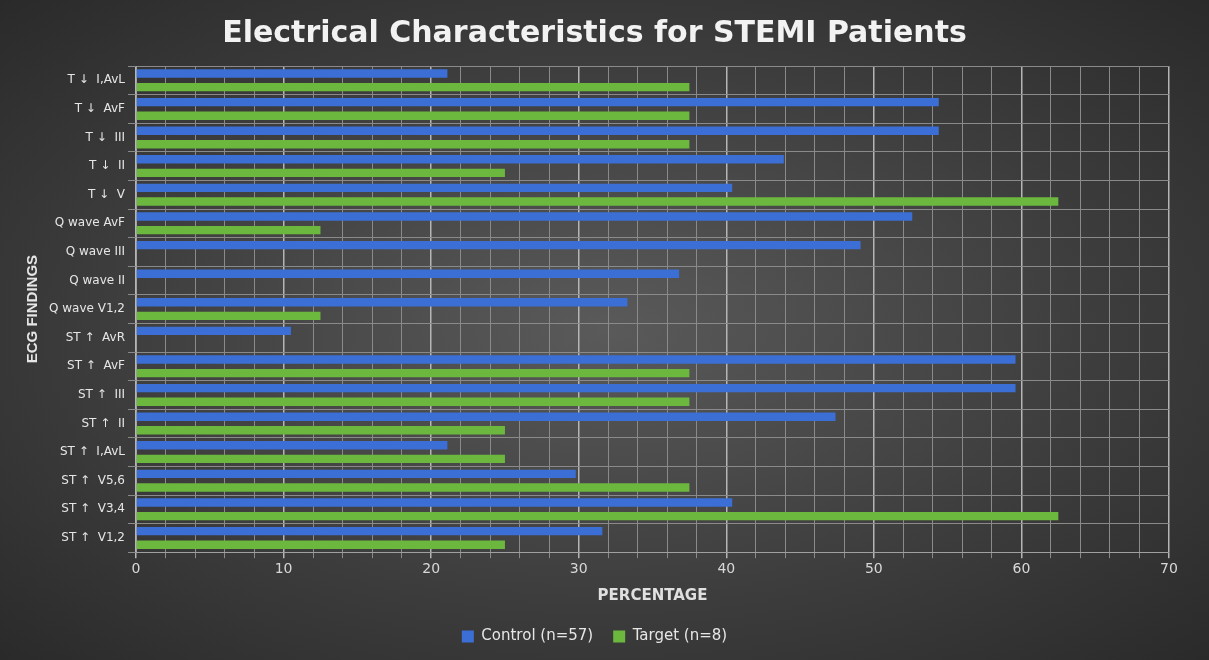  Describe the element at coordinates (679, 635) in the screenshot. I see `legend-label: Target (n=8)` at that location.